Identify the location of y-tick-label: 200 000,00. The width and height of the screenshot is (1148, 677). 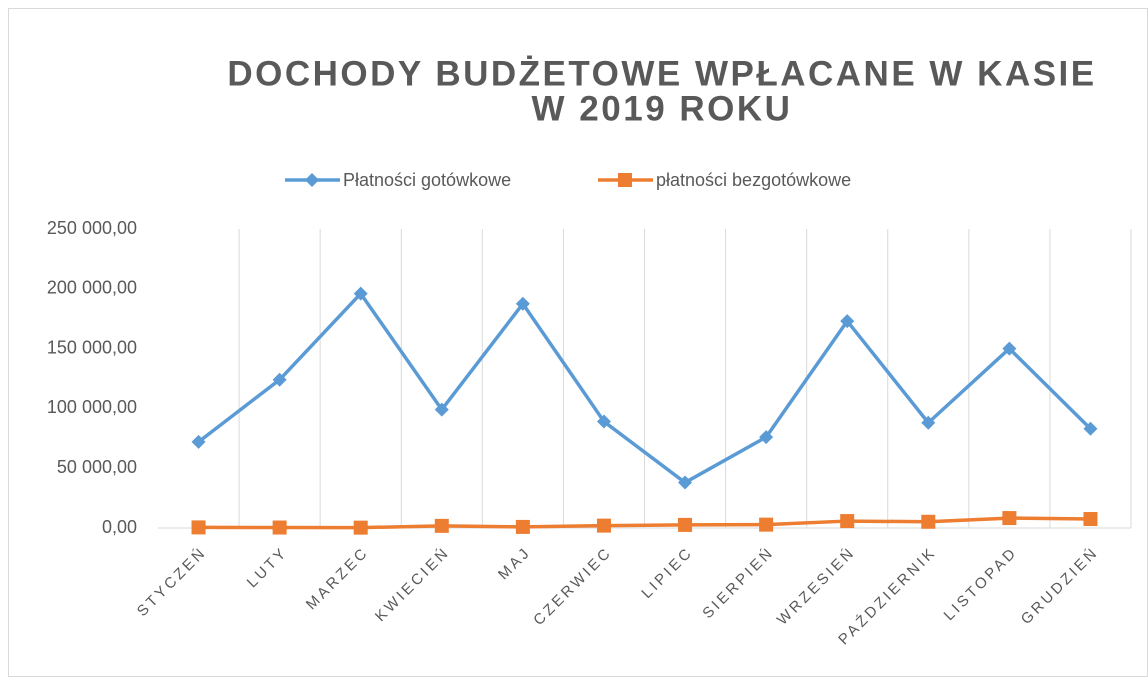
(92, 288).